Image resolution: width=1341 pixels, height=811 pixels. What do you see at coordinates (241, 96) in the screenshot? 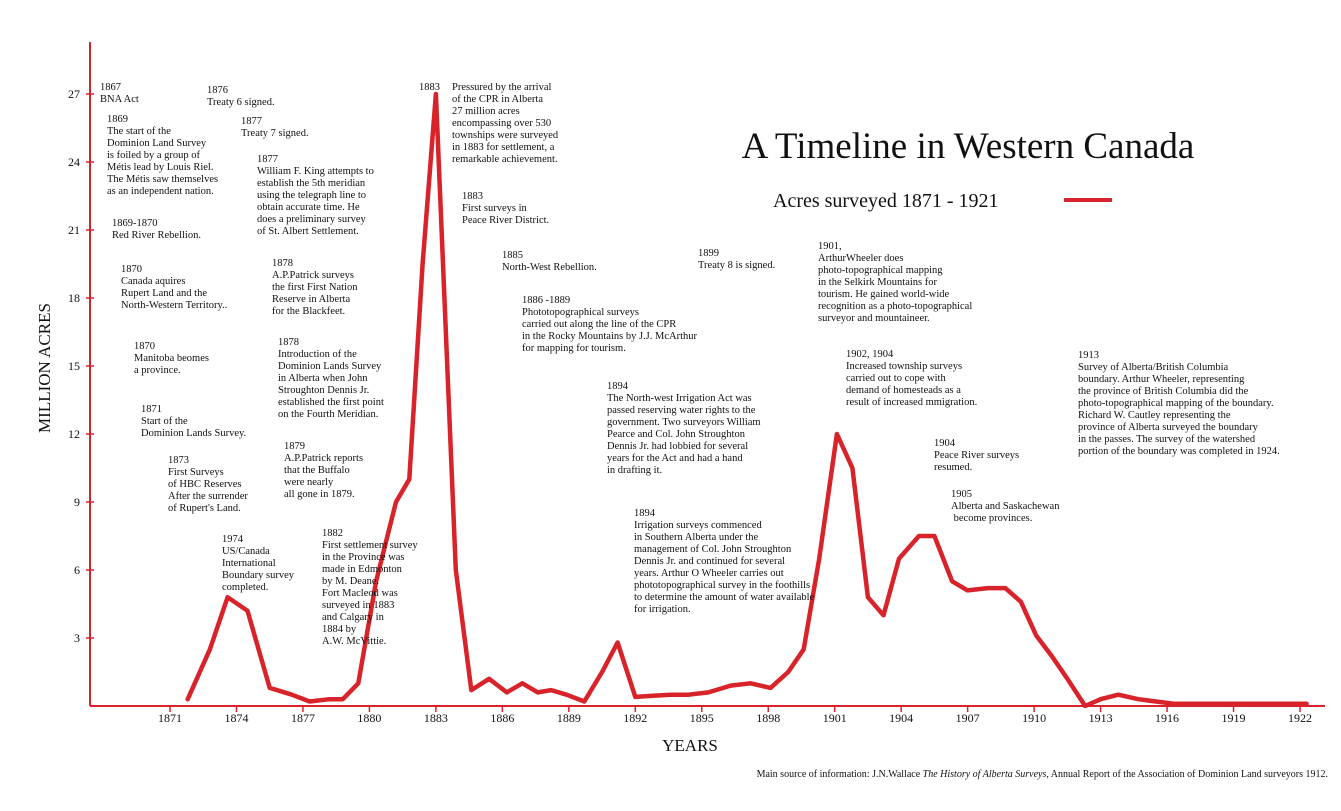
I see `annotation-a1876: 1876 Treaty 6 signed.` at bounding box center [241, 96].